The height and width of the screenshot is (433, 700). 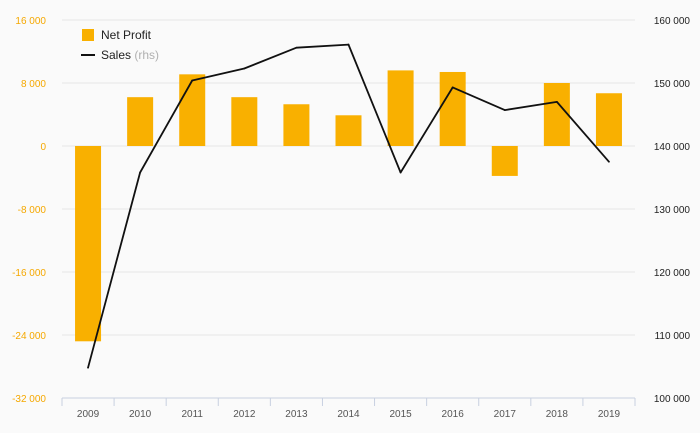 What do you see at coordinates (88, 414) in the screenshot?
I see `x-tick-label: 2009` at bounding box center [88, 414].